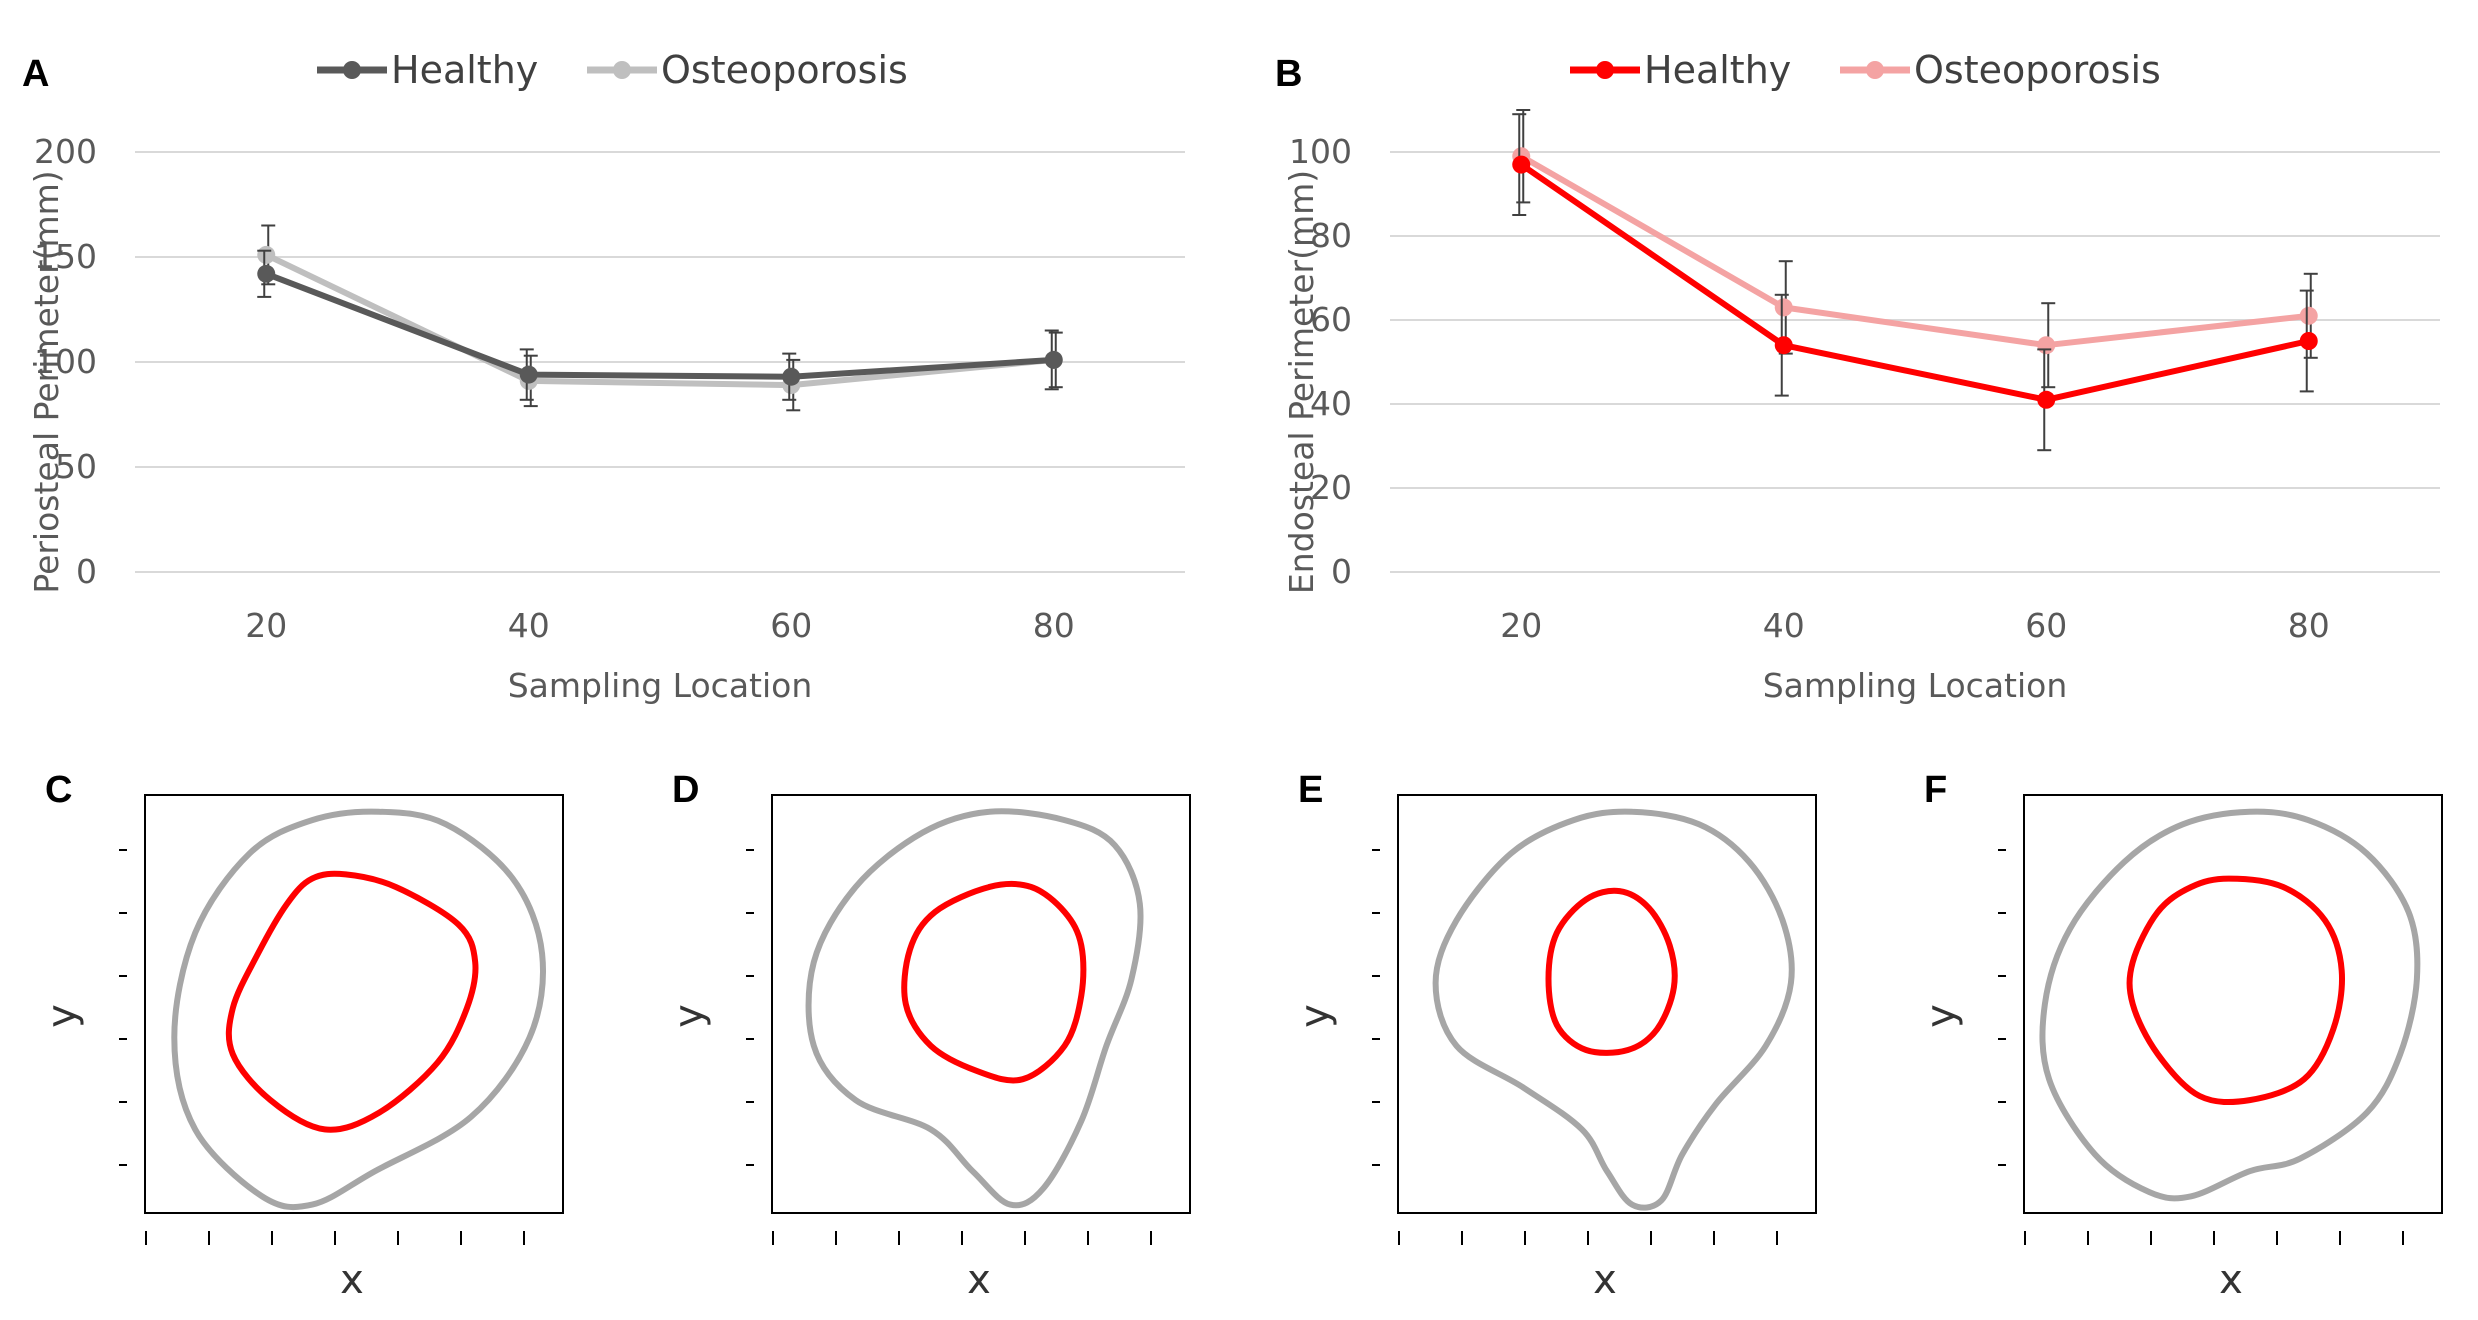  I want to click on panel-d-contour: Dx y, so click(928, 1036).